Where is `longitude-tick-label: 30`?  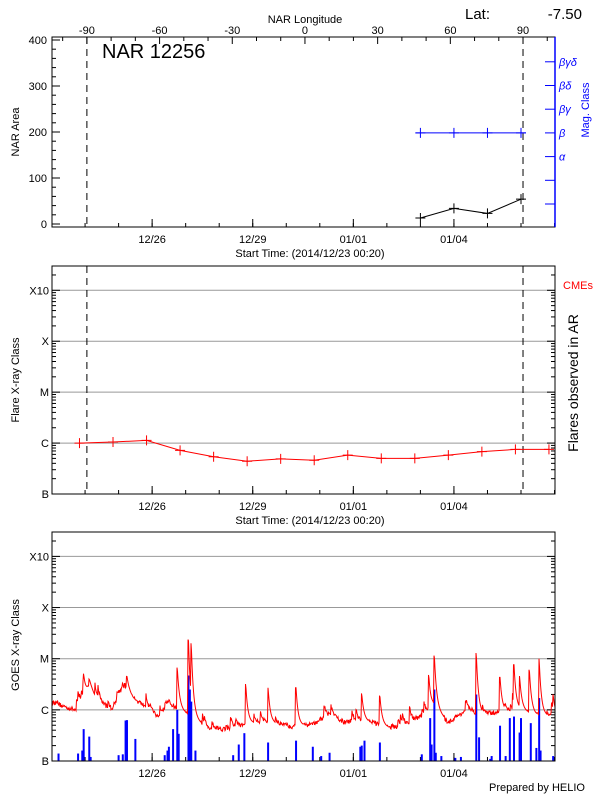 longitude-tick-label: 30 is located at coordinates (378, 31).